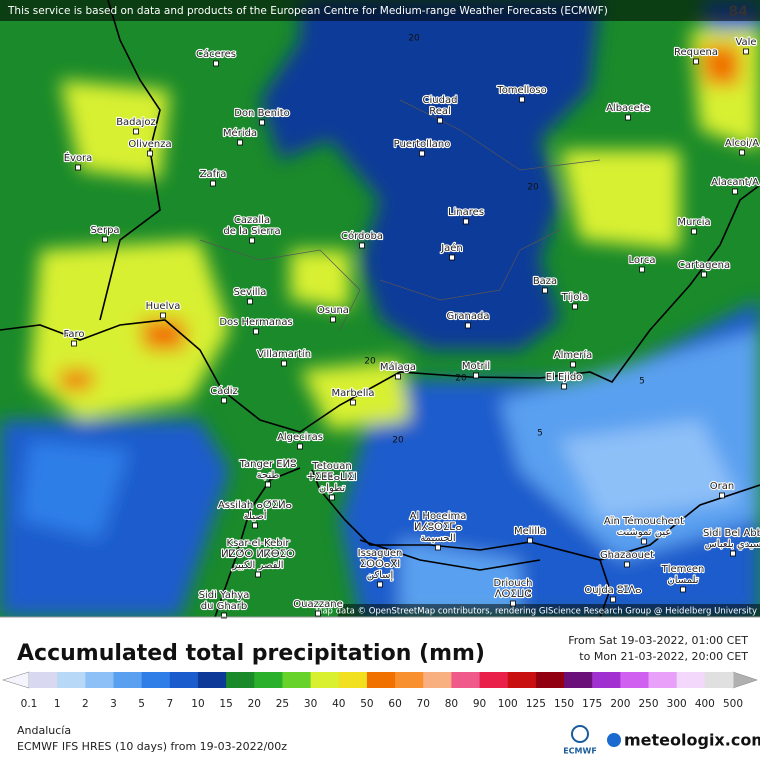  What do you see at coordinates (105, 233) in the screenshot?
I see `place: Serpa` at bounding box center [105, 233].